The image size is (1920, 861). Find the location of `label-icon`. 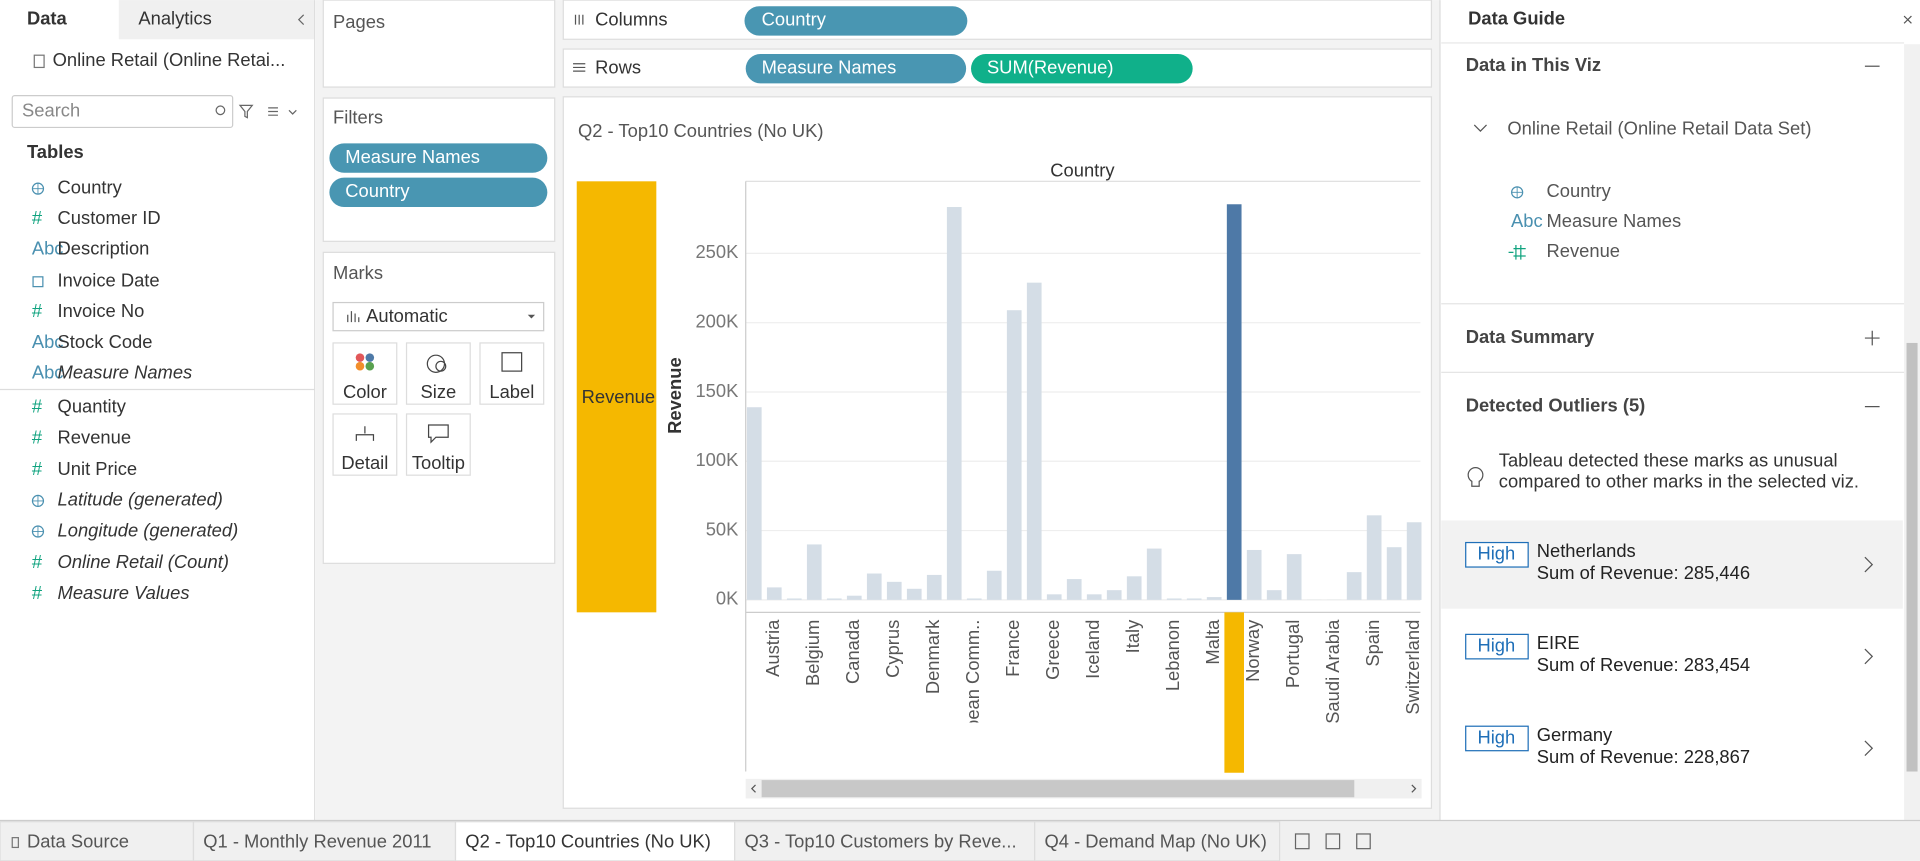

label-icon is located at coordinates (512, 362).